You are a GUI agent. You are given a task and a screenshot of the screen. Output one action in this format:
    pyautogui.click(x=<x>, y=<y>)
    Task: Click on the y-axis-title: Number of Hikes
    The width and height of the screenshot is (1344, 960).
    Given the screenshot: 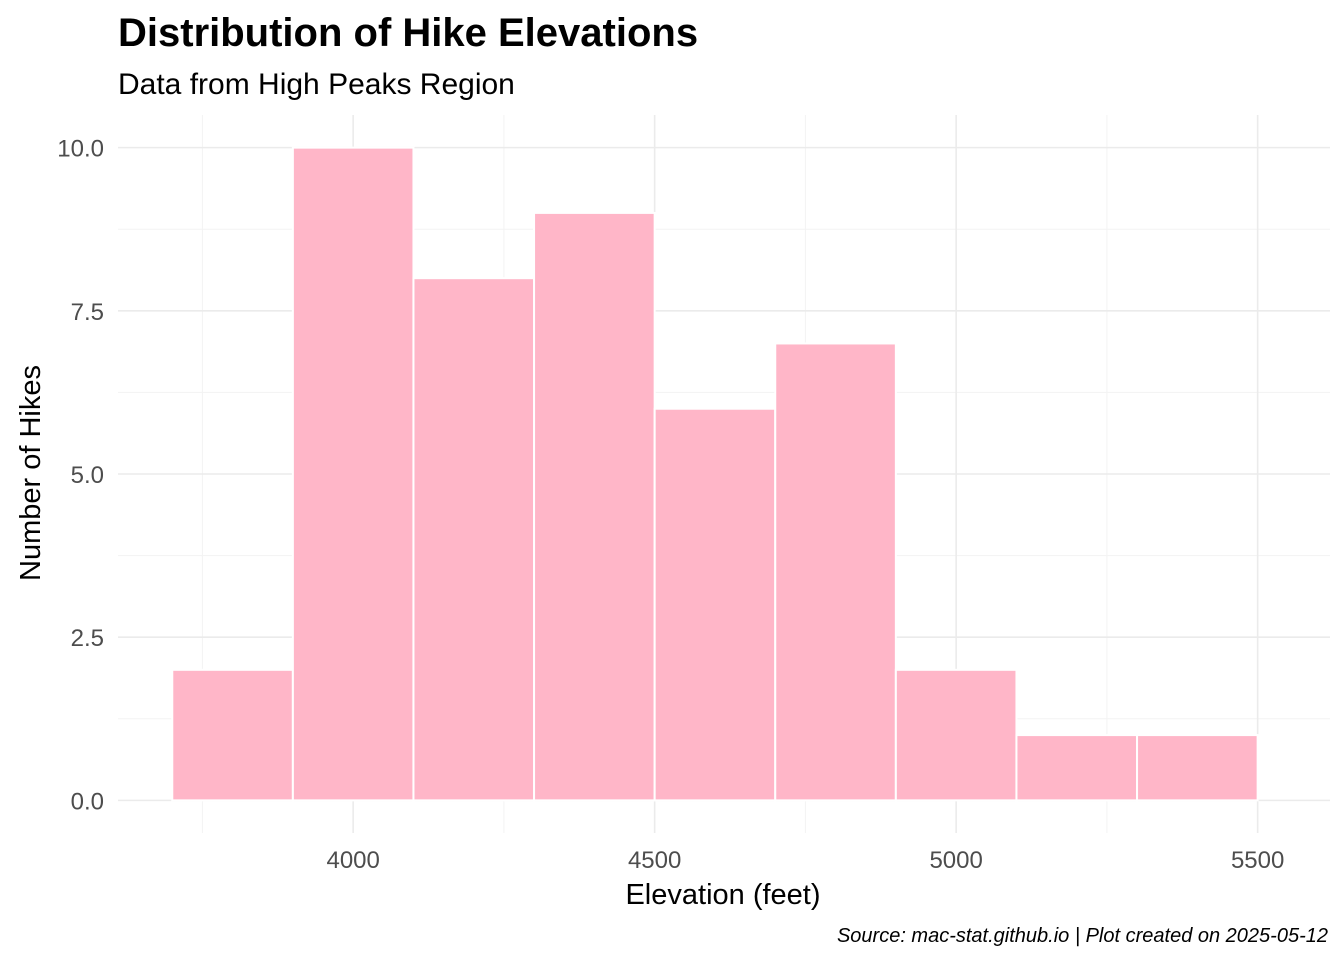 What is the action you would take?
    pyautogui.click(x=31, y=473)
    